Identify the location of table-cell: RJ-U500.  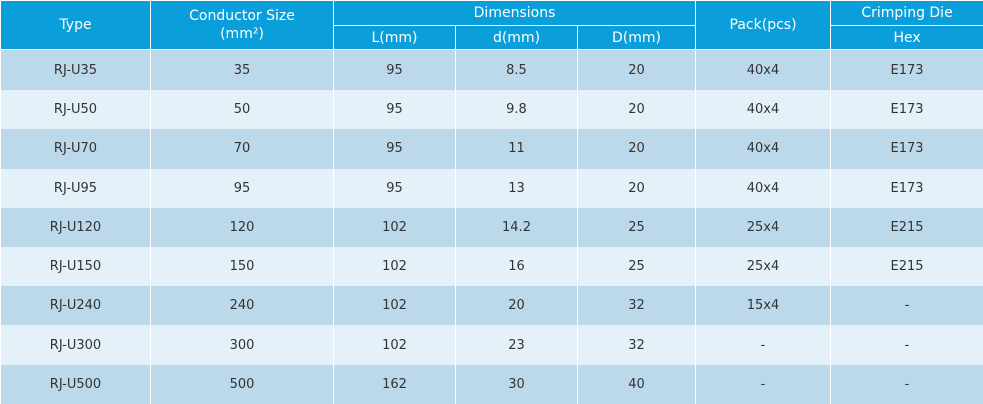
(75, 384).